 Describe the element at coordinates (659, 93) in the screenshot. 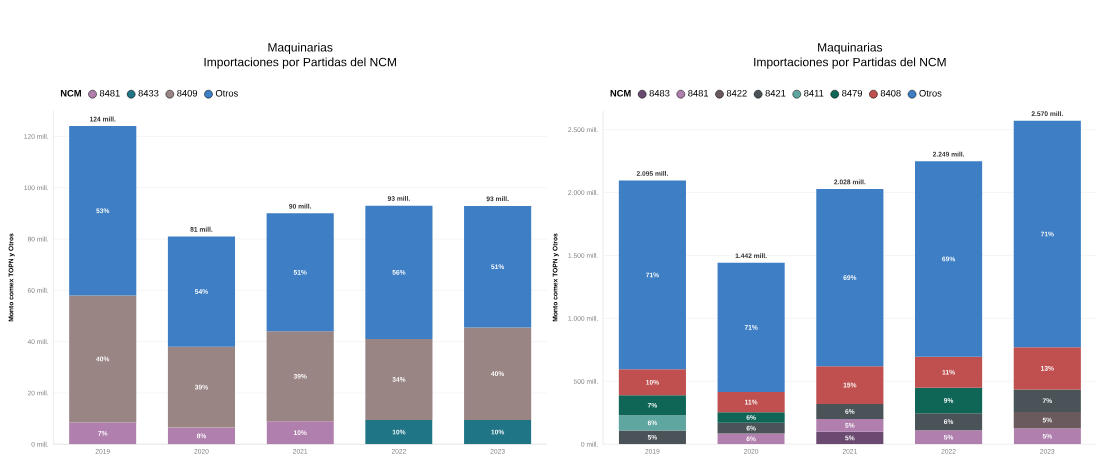

I see `legend-label: 8483` at that location.